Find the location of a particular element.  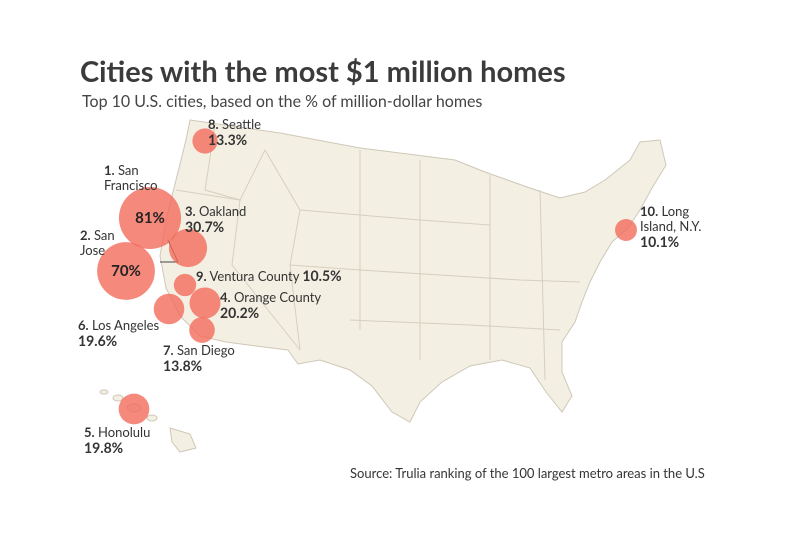

city-name: Orange County is located at coordinates (277, 297).